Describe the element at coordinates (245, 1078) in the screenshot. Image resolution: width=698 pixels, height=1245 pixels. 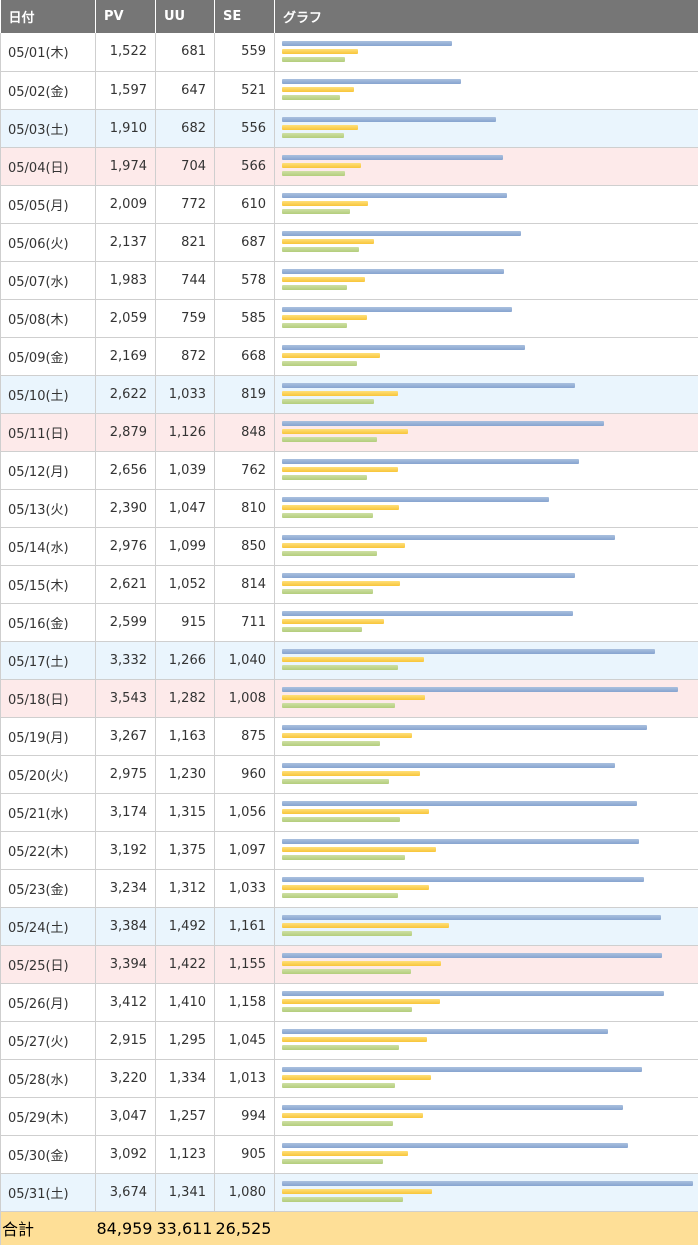
I see `row-se: 1,013` at that location.